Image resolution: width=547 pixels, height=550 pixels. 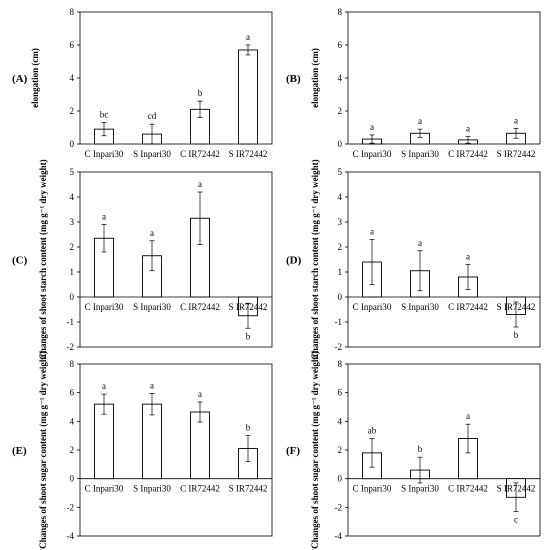 I want to click on significance-label: c, so click(x=516, y=520).